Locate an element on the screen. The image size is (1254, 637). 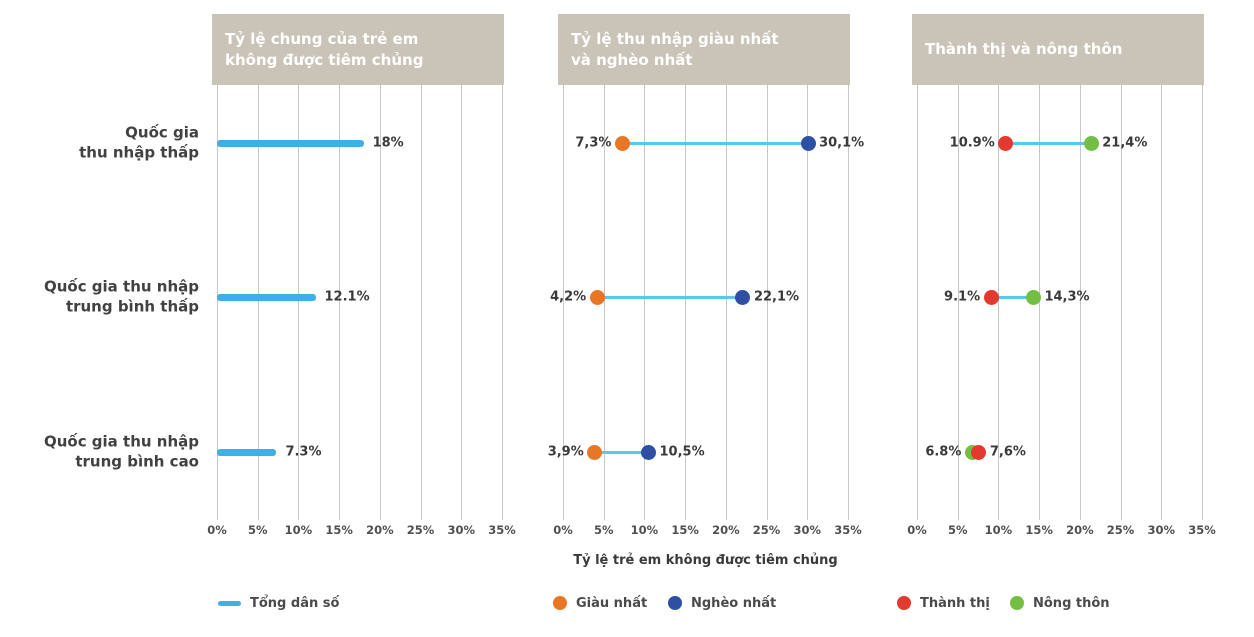
value-label-right: 22,1% is located at coordinates (776, 297).